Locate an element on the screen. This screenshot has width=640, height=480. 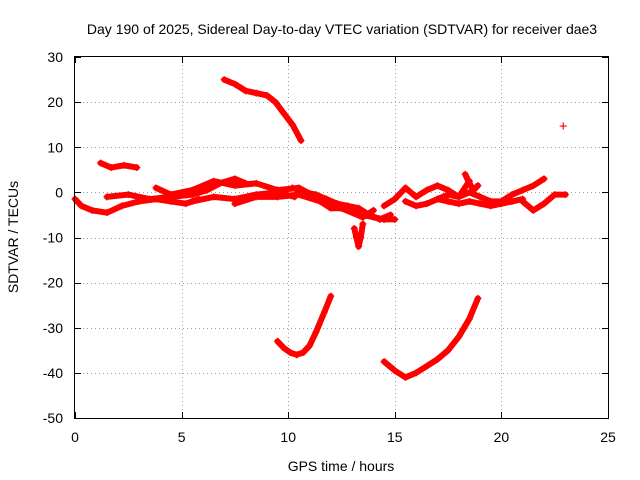
y-tick-label: 10 is located at coordinates (55, 147).